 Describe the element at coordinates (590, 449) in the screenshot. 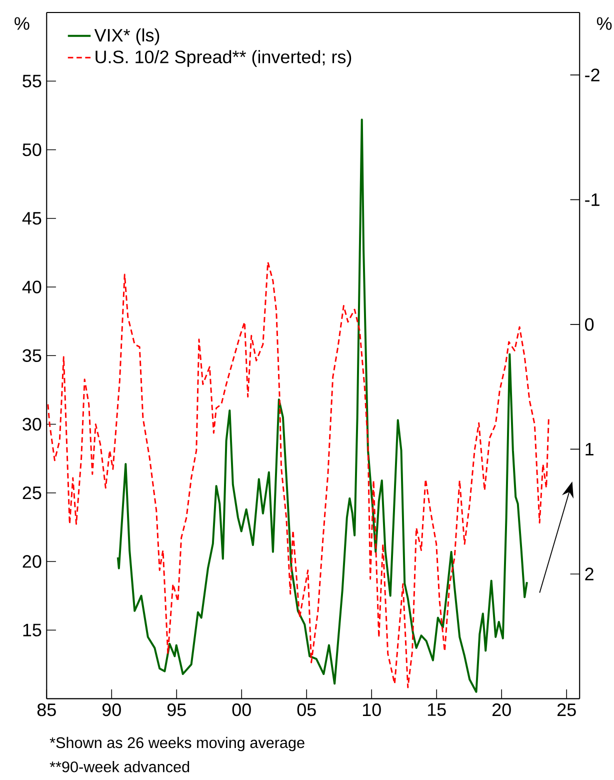

I see `y2-tick-label: 1` at that location.